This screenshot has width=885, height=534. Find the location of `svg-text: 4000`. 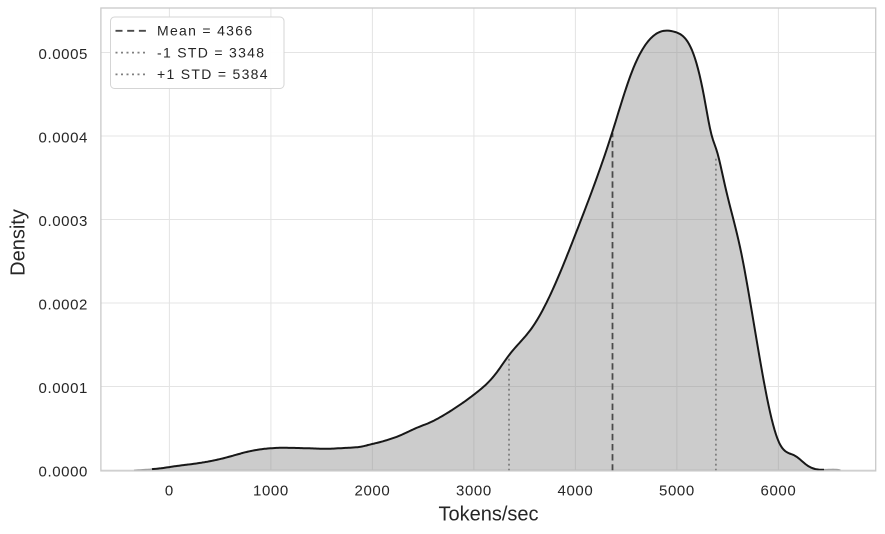

svg-text: 4000 is located at coordinates (576, 491).